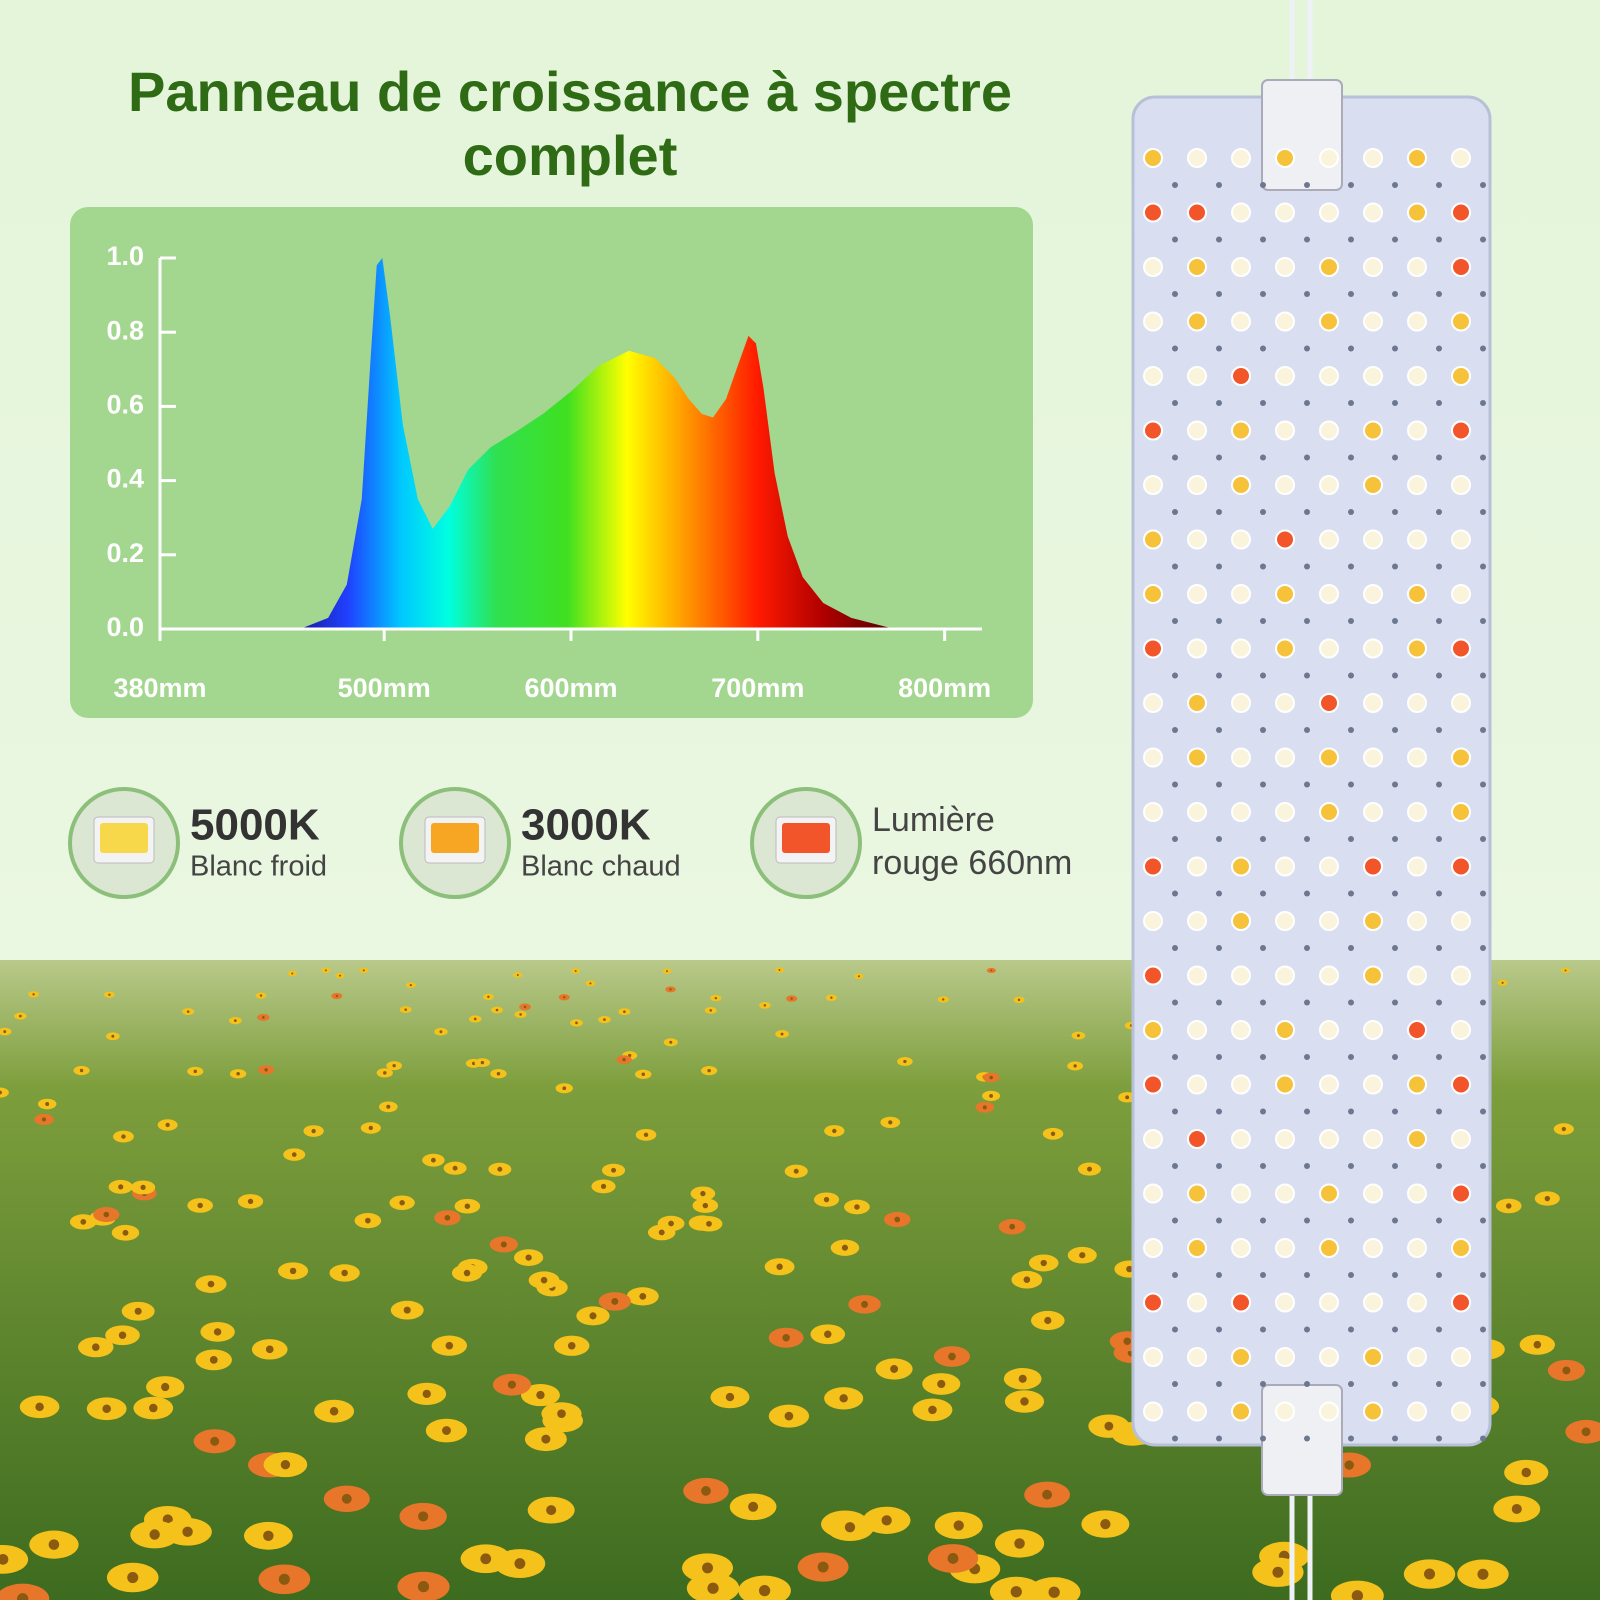  I want to click on led-subtitle: Blanc chaud, so click(601, 867).